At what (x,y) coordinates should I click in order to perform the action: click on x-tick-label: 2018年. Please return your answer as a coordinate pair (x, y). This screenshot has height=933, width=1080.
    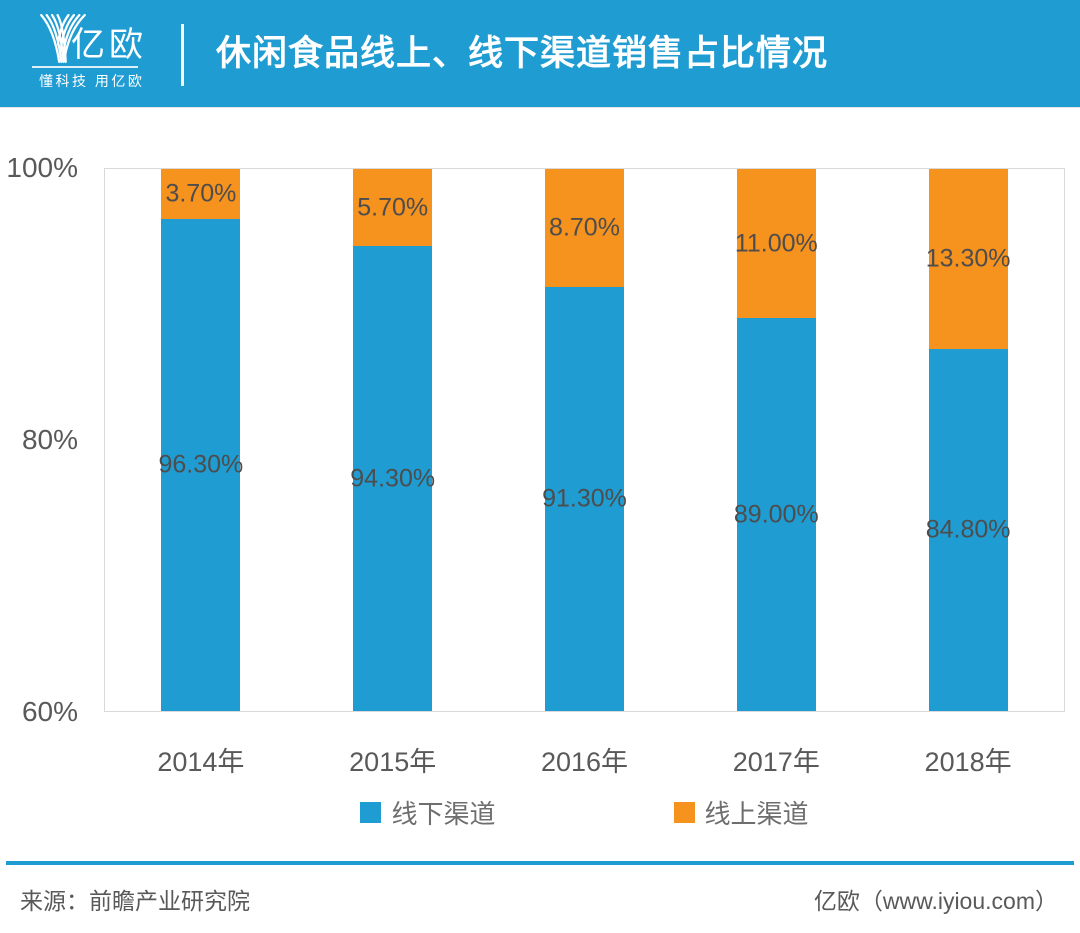
    Looking at the image, I should click on (968, 762).